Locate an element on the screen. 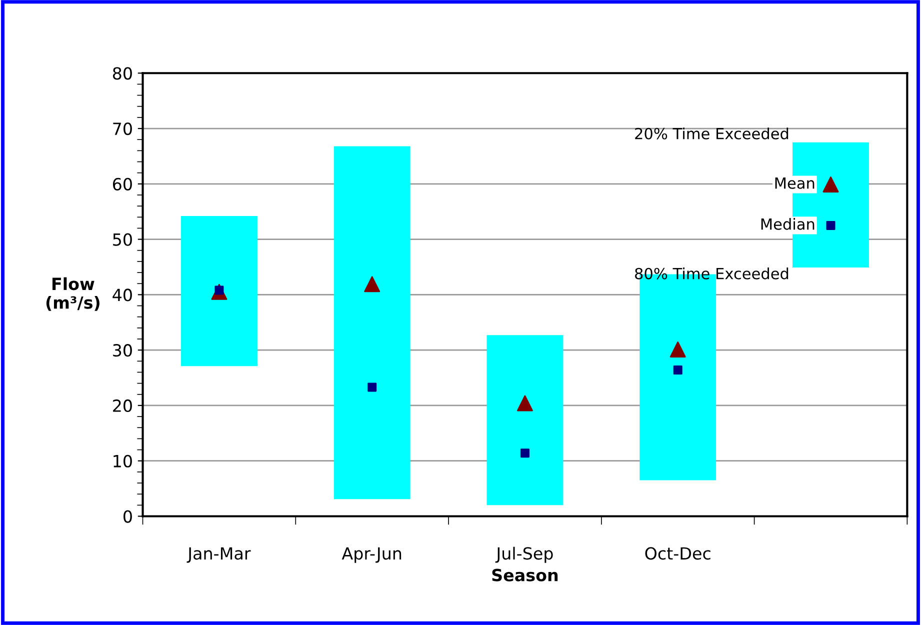 The height and width of the screenshot is (625, 921). y-tick-label: 50 is located at coordinates (122, 239).